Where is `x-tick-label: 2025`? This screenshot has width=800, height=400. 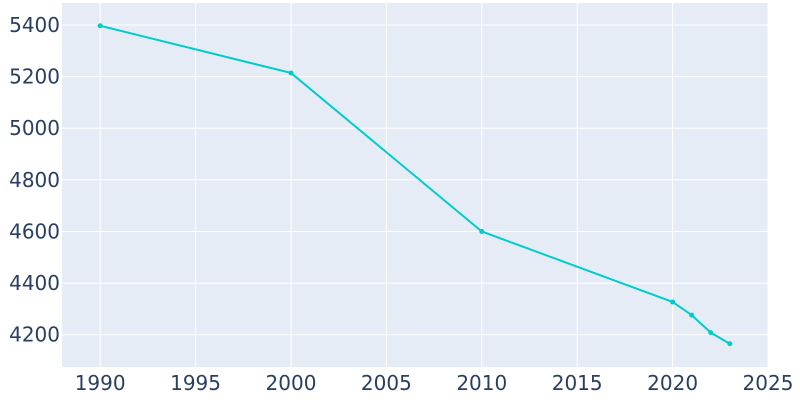 x-tick-label: 2025 is located at coordinates (768, 383).